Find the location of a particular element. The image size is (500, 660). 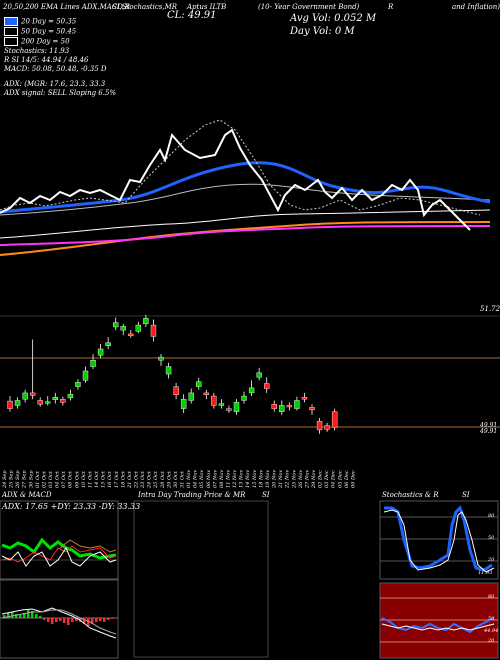

date-label: 13 Nov is located at coordinates (242, 479).